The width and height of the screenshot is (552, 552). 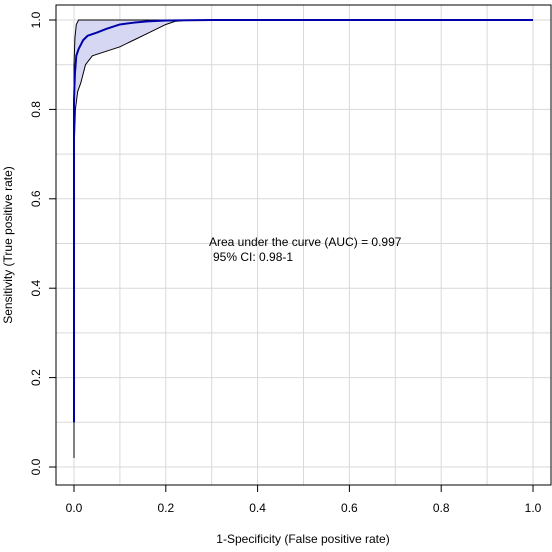 What do you see at coordinates (36, 198) in the screenshot?
I see `y-tick-label: 0.6` at bounding box center [36, 198].